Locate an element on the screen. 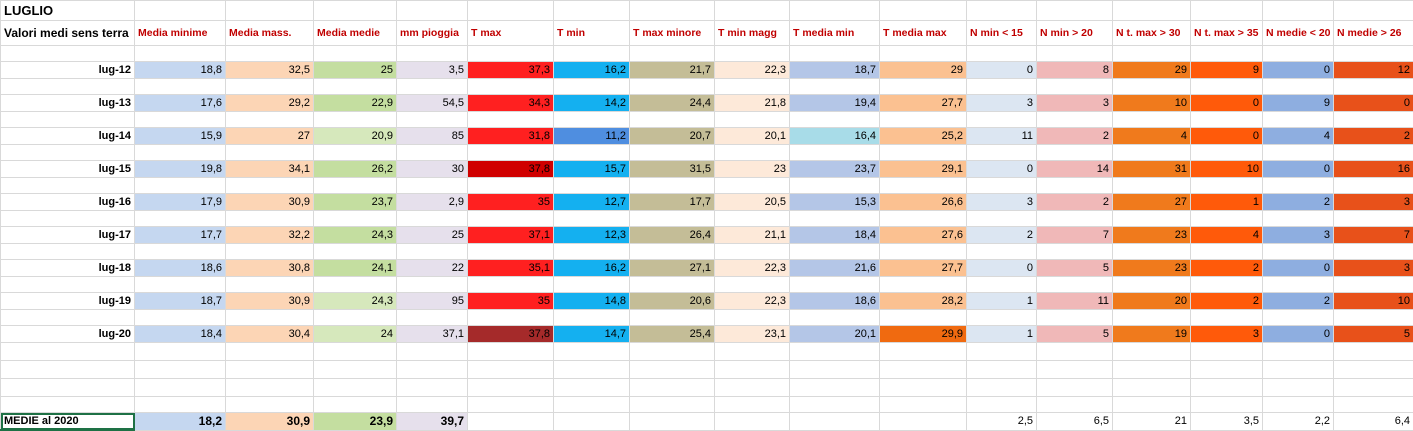  data-cell: 26,4 is located at coordinates (672, 235).